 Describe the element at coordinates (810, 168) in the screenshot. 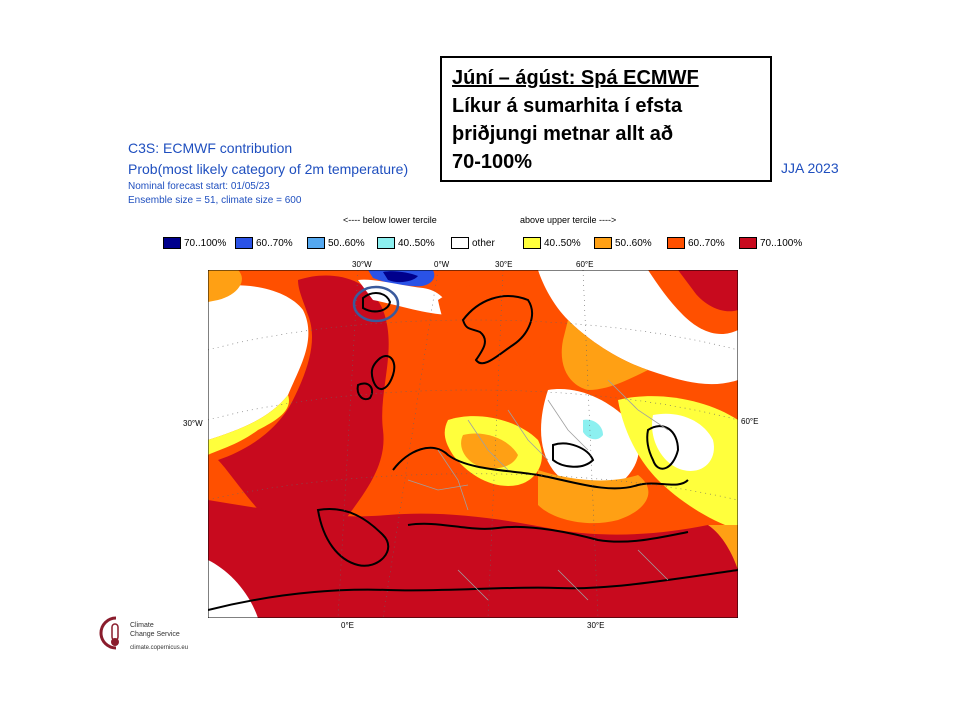

I see `season-label: JJA 2023` at that location.